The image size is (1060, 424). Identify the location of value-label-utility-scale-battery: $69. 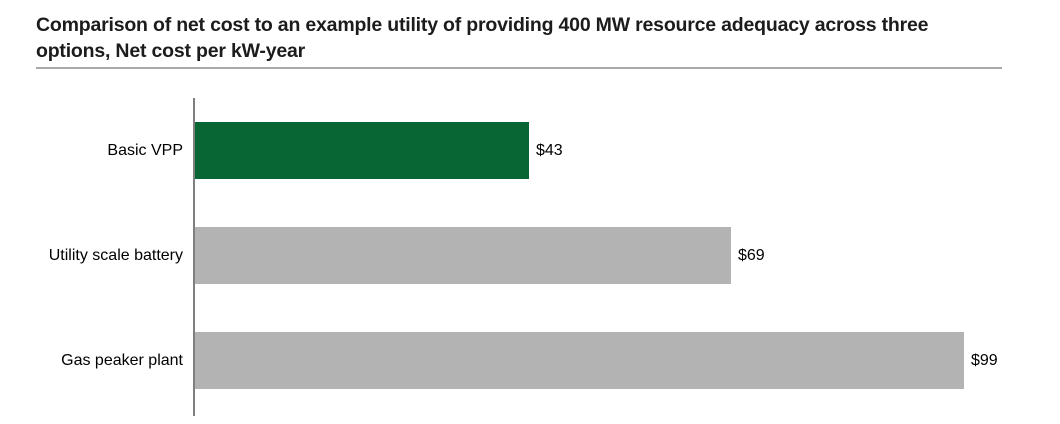
(751, 255).